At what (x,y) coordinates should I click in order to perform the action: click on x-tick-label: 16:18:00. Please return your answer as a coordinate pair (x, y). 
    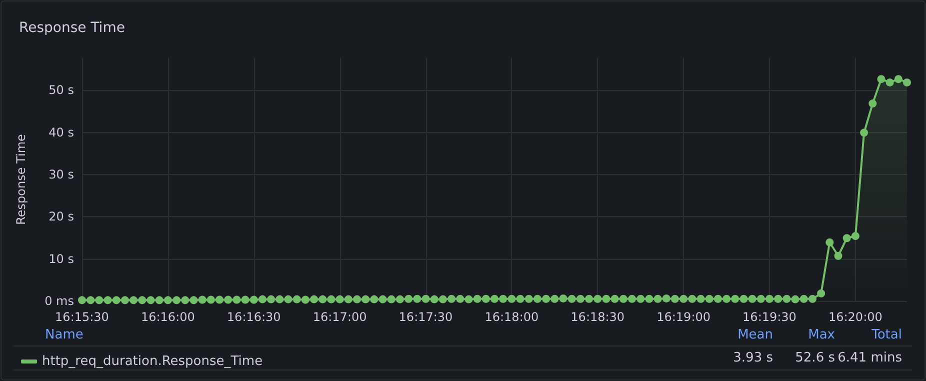
    Looking at the image, I should click on (511, 317).